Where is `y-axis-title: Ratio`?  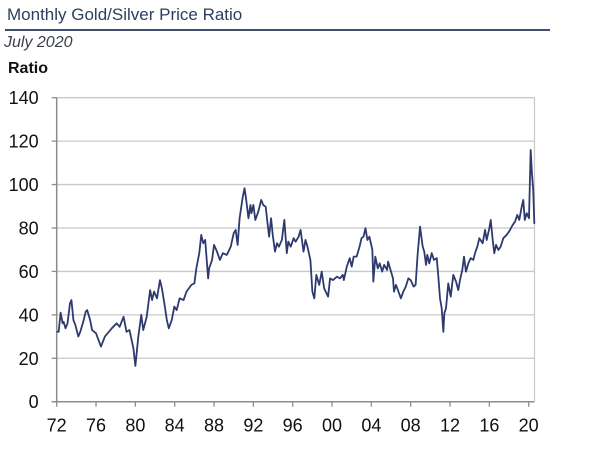 y-axis-title: Ratio is located at coordinates (28, 68).